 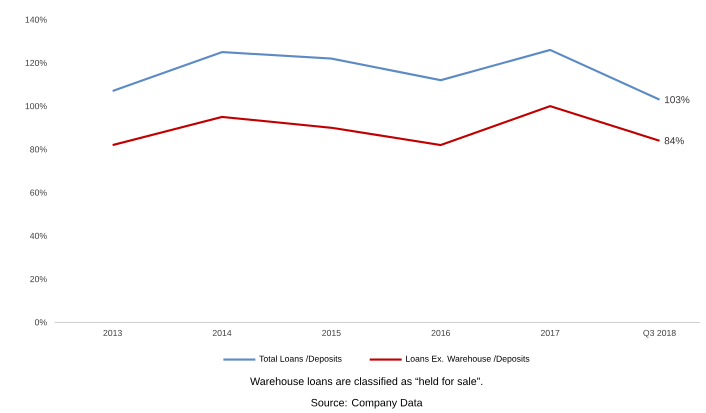 What do you see at coordinates (40, 322) in the screenshot?
I see `y-tick-label: 0%` at bounding box center [40, 322].